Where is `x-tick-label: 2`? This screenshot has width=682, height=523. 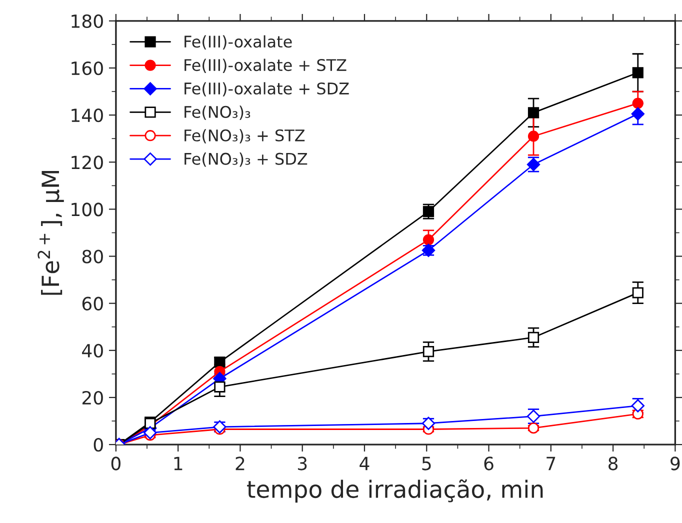 x-tick-label: 2 is located at coordinates (240, 463).